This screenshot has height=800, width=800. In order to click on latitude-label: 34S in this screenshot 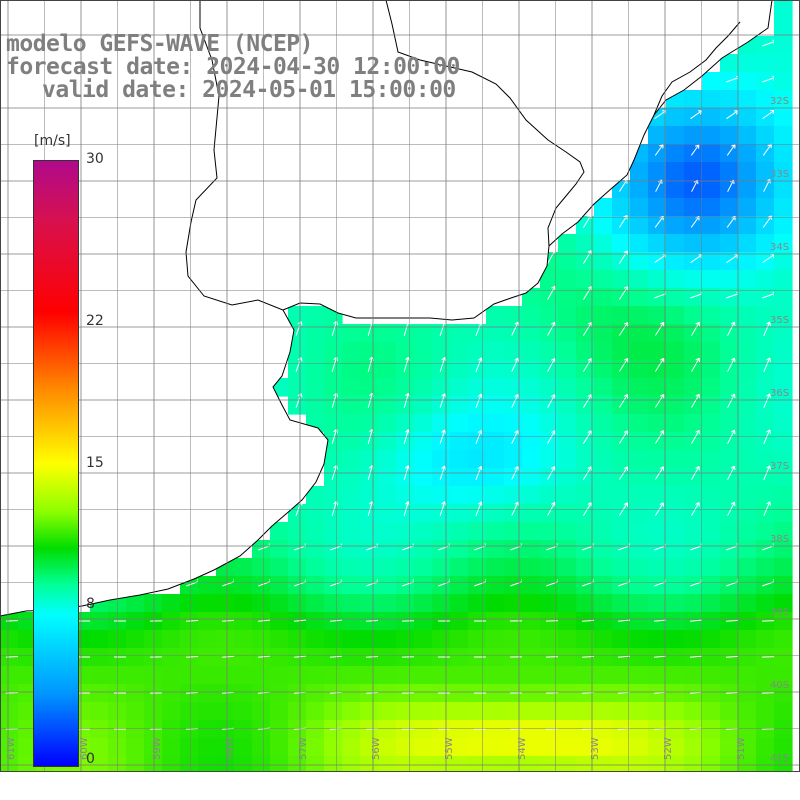, I will do `click(779, 247)`.